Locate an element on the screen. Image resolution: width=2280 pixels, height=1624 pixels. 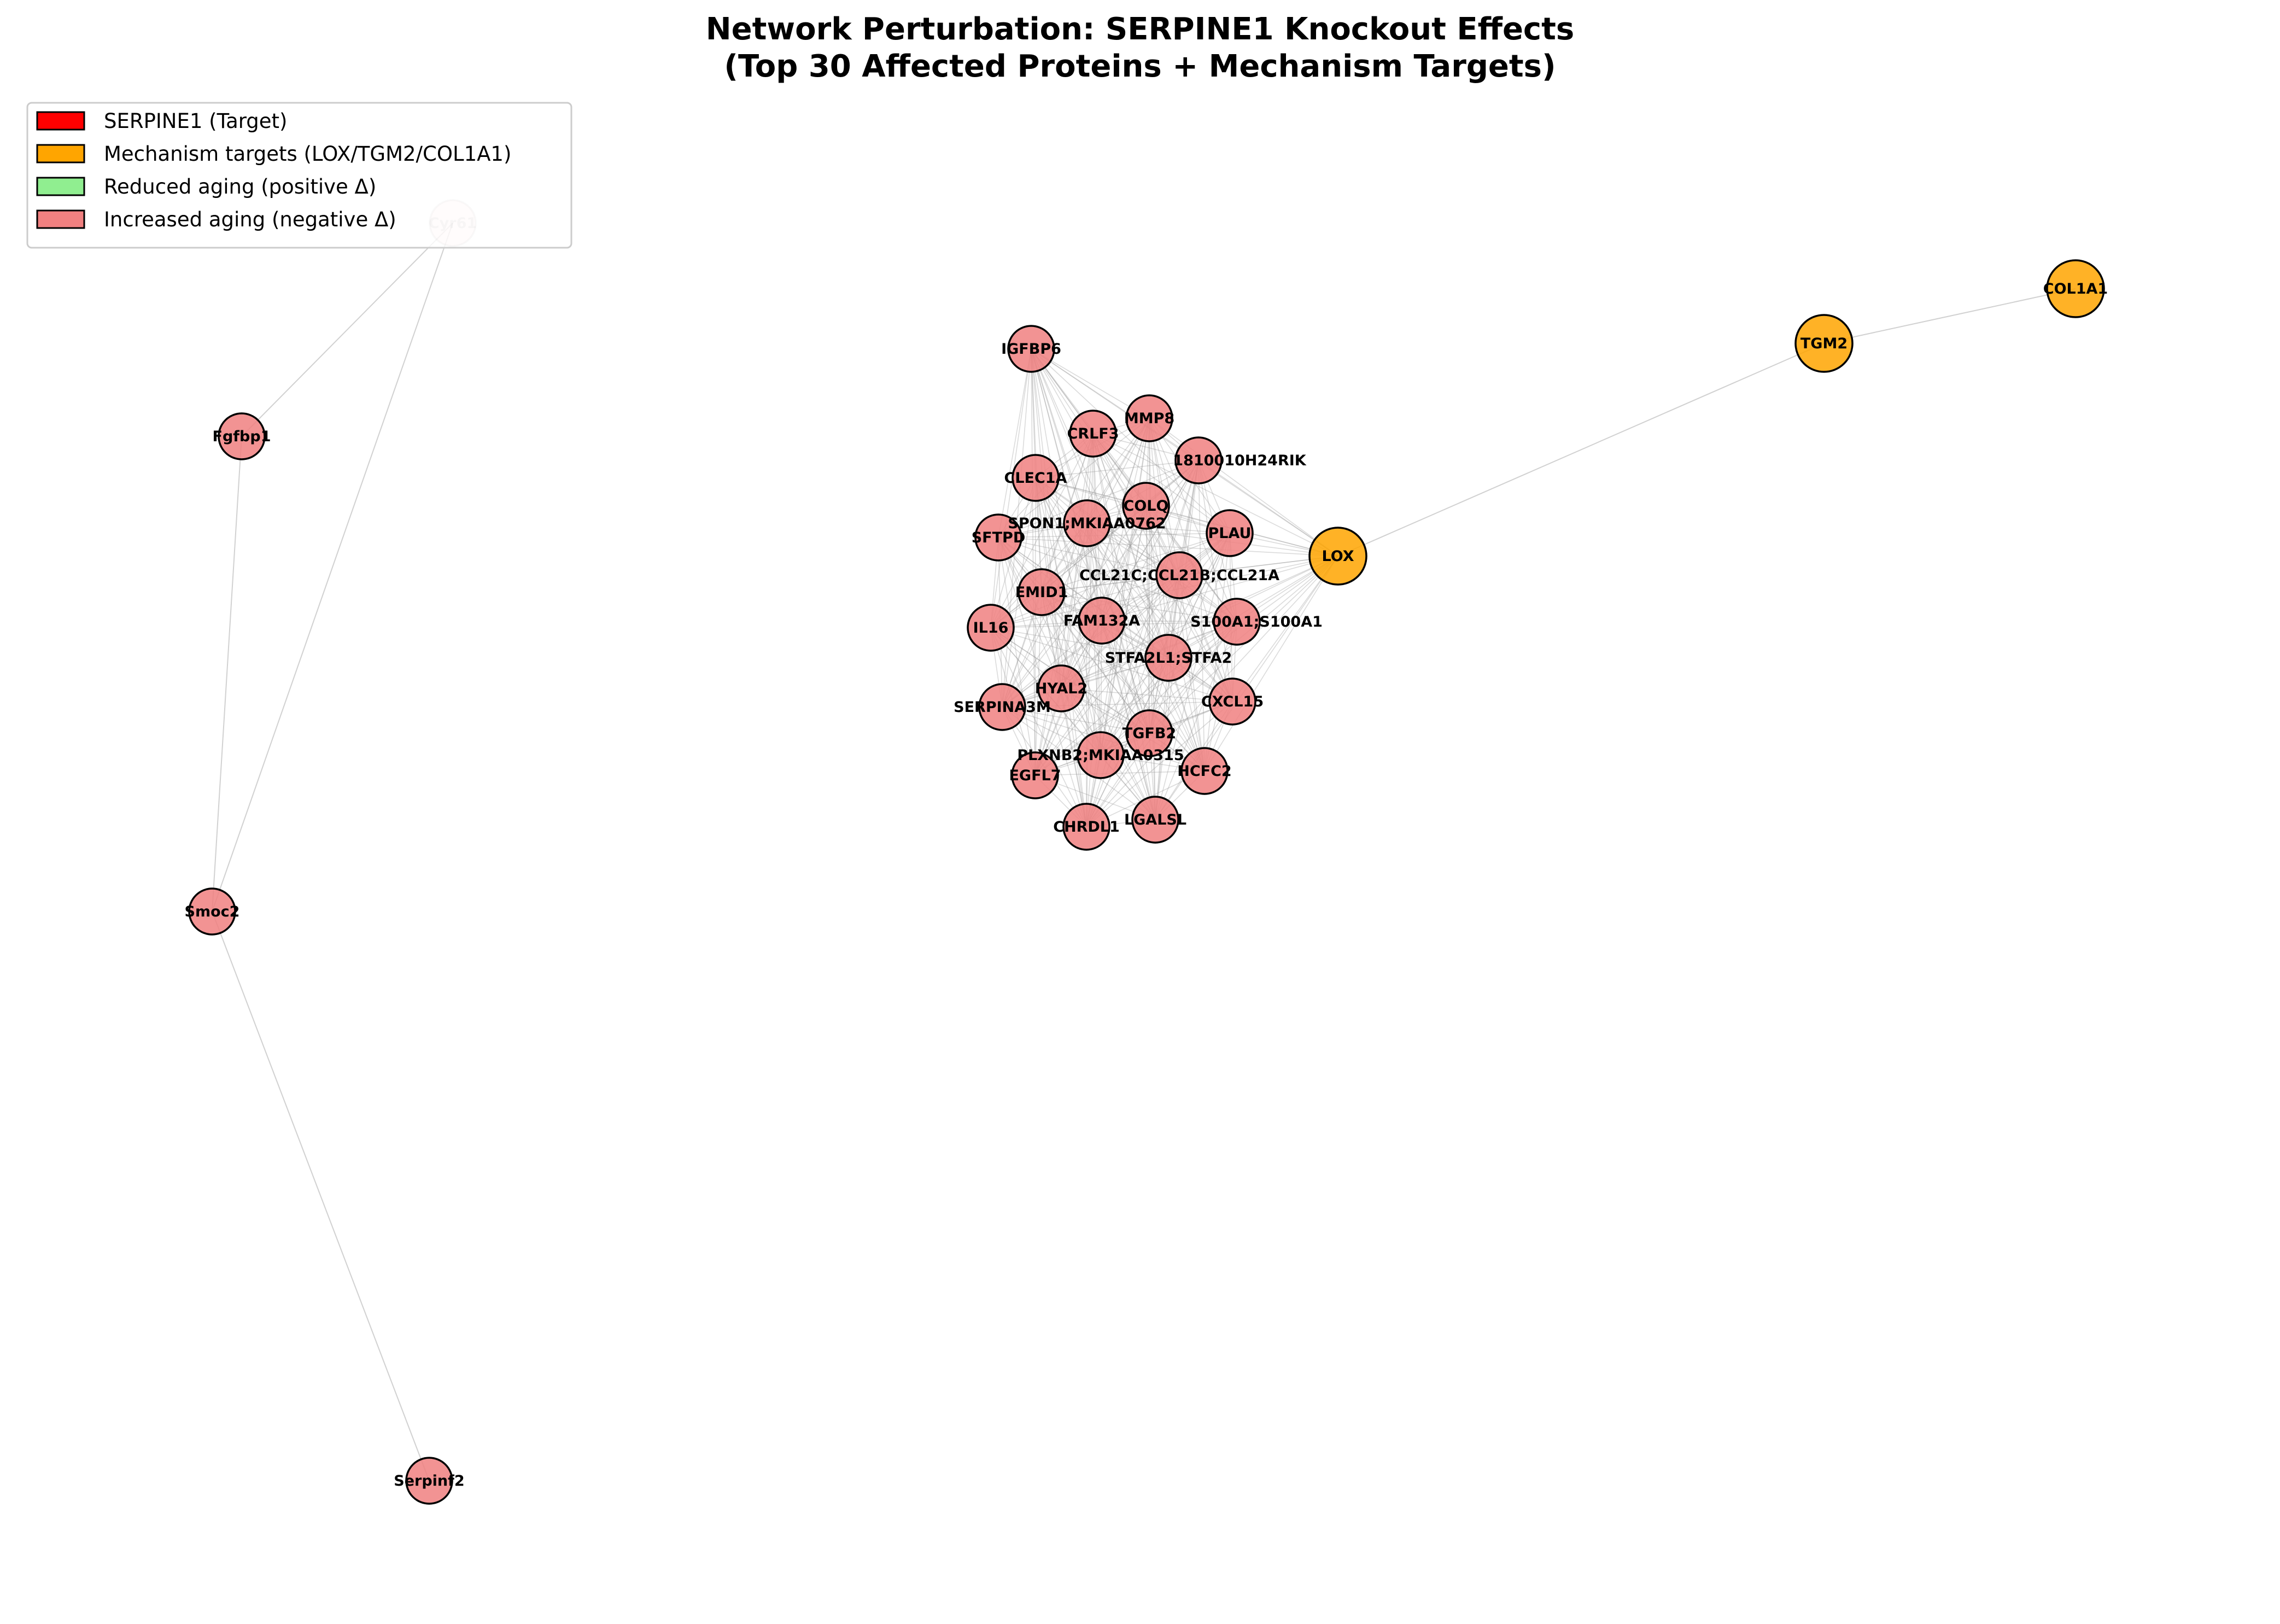
node-label: 1810010H24RIK is located at coordinates (1240, 460).